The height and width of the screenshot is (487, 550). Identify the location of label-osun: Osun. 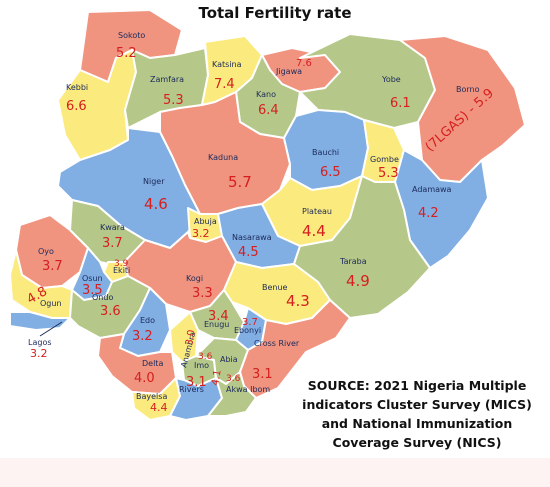
(92, 278).